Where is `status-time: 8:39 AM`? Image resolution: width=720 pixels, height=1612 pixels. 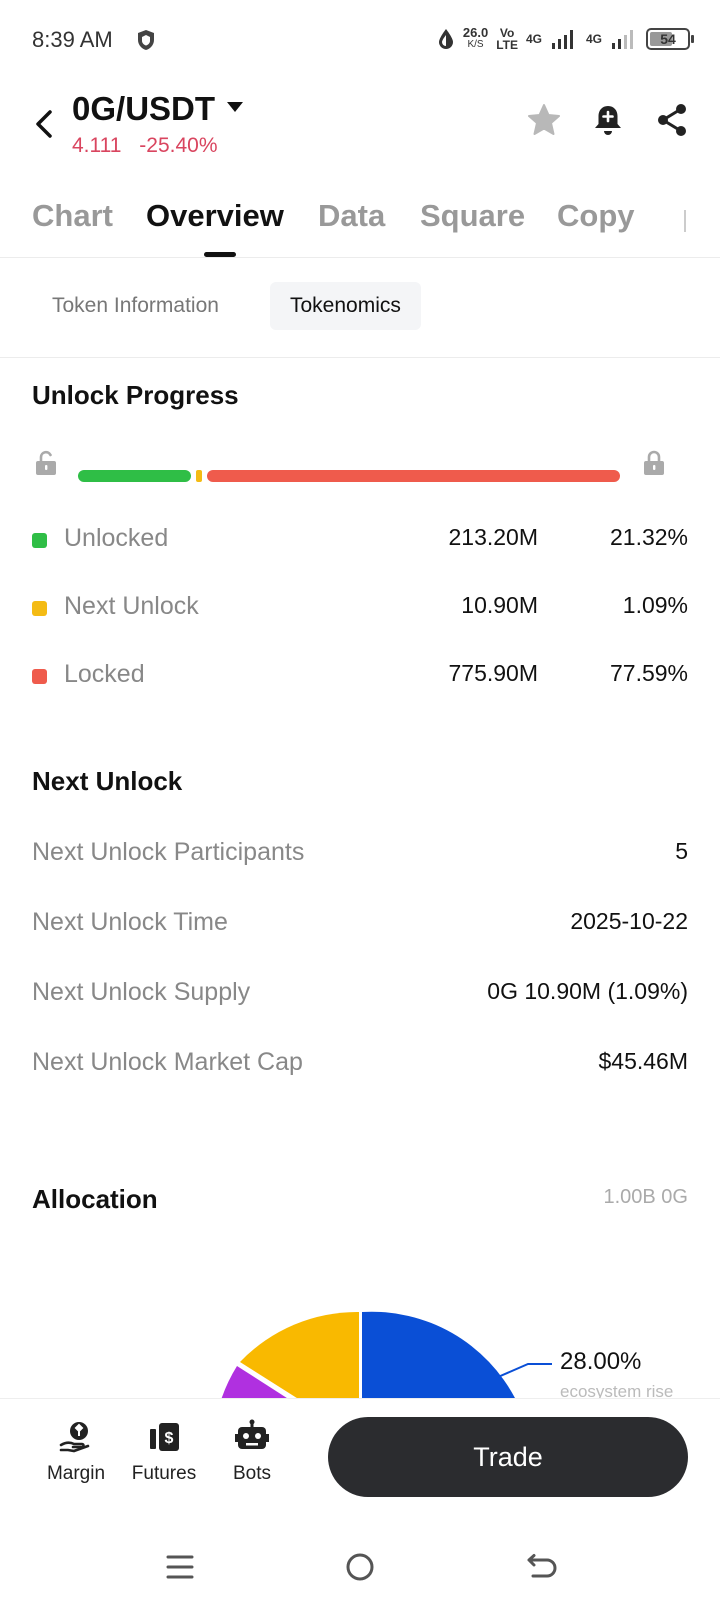
status-time: 8:39 AM is located at coordinates (72, 39).